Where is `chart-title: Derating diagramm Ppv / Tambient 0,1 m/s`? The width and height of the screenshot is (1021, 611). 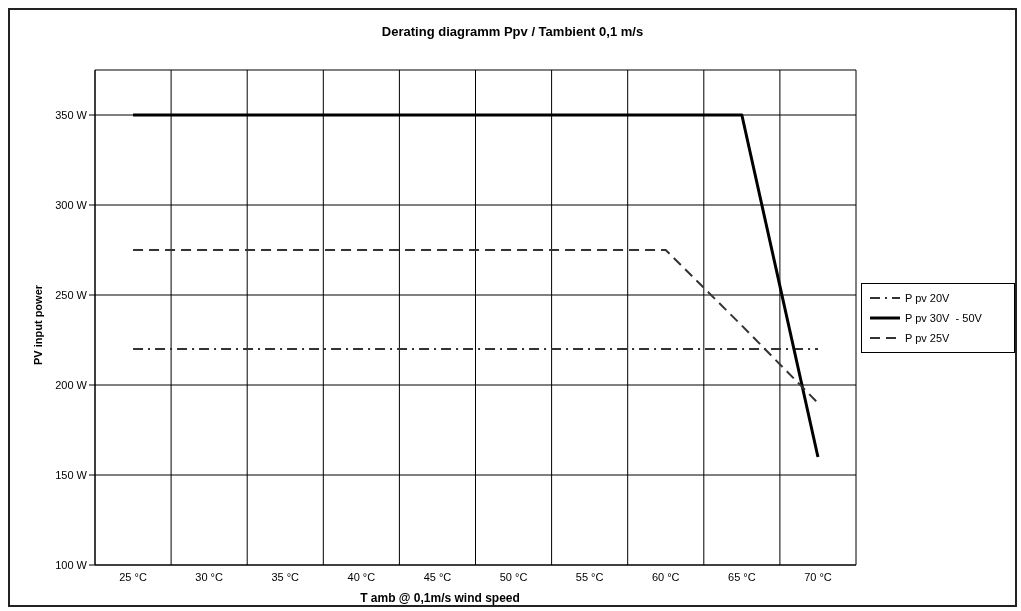
chart-title: Derating diagramm Ppv / Tambient 0,1 m/s is located at coordinates (512, 31).